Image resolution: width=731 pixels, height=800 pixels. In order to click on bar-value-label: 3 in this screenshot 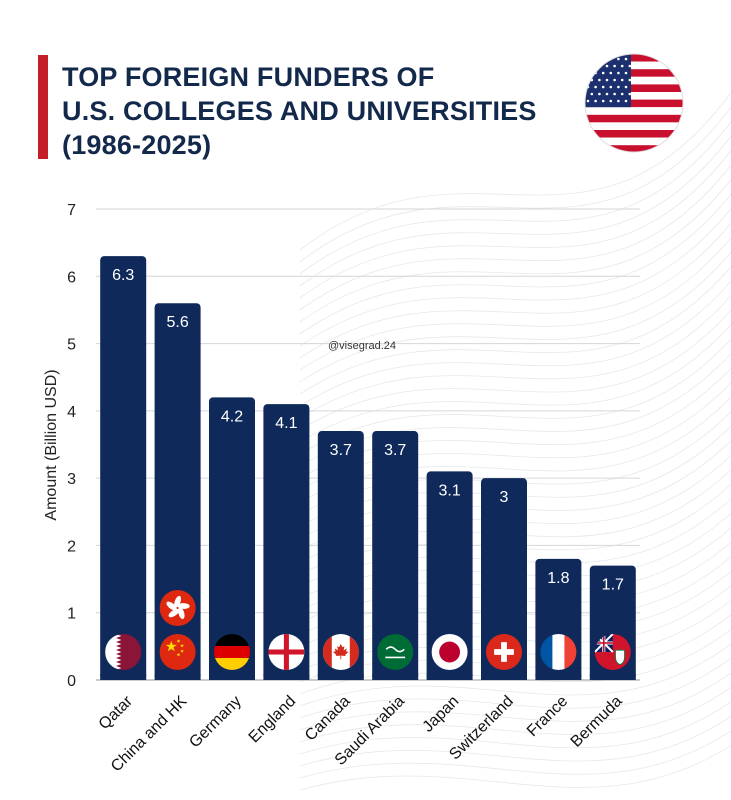, I will do `click(504, 497)`.